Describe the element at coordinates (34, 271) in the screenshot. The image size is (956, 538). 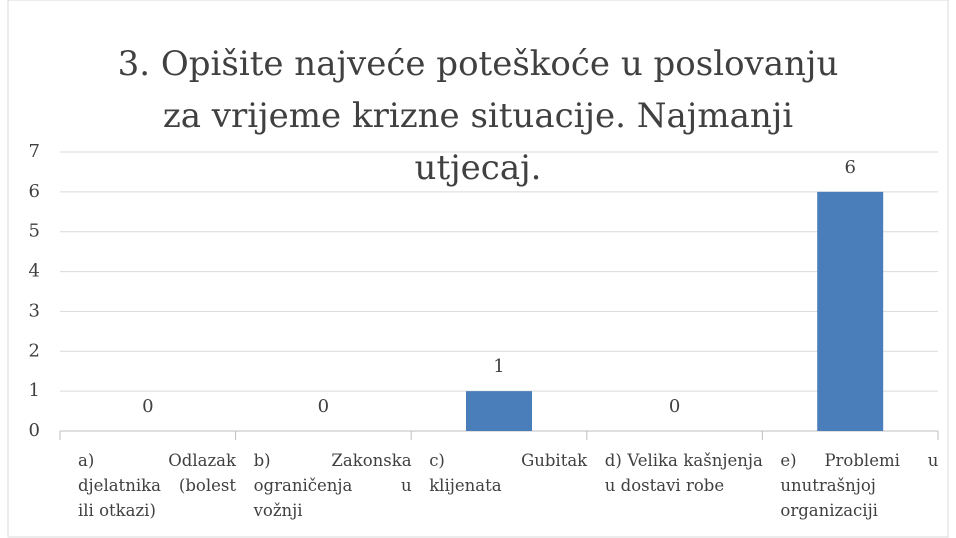
I see `y-tick-label: 4` at that location.